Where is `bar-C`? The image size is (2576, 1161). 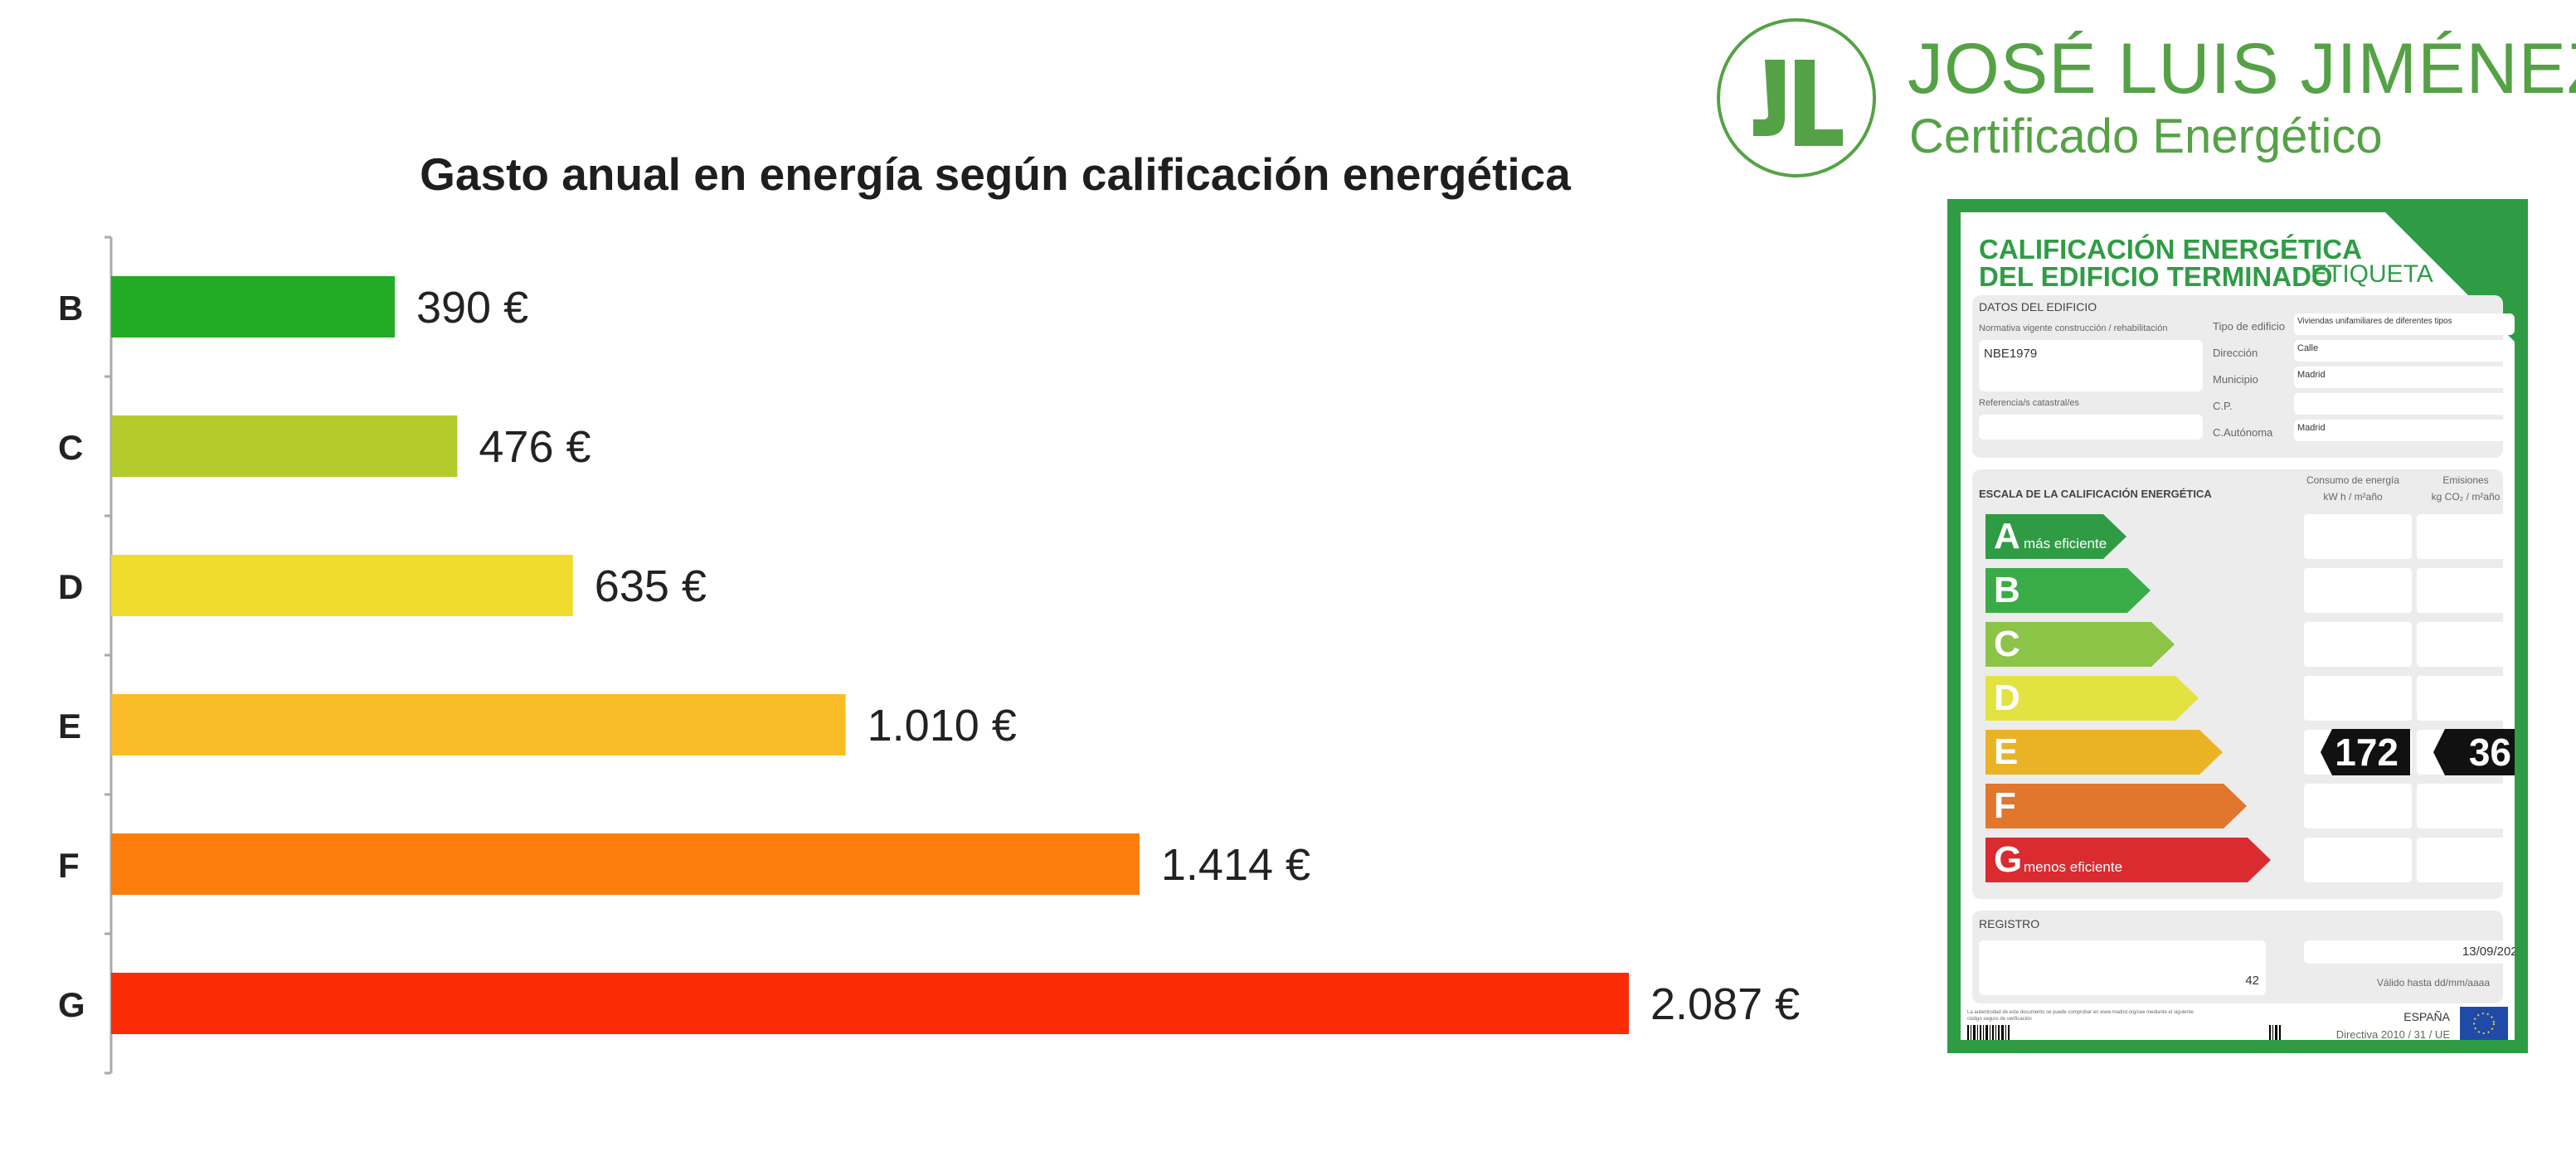 bar-C is located at coordinates (284, 446).